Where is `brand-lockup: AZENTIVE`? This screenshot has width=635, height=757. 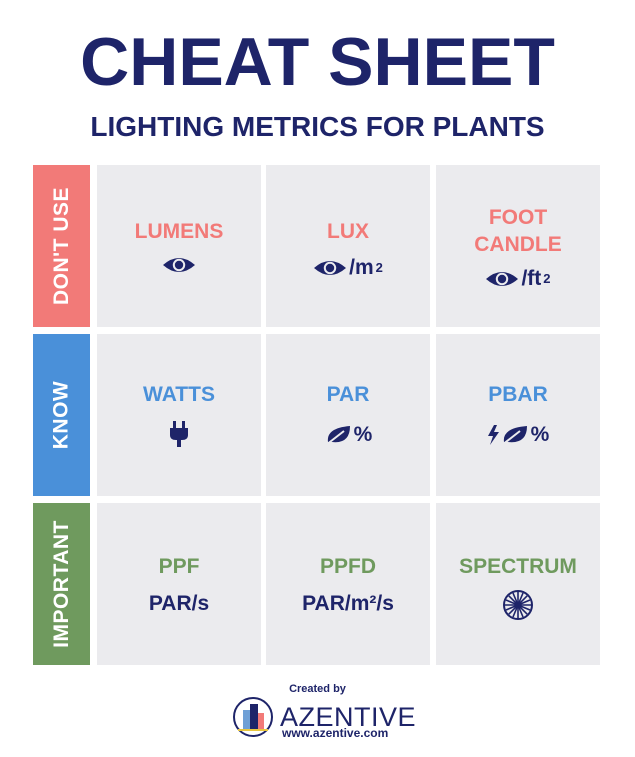
brand-lockup: AZENTIVE is located at coordinates (324, 717).